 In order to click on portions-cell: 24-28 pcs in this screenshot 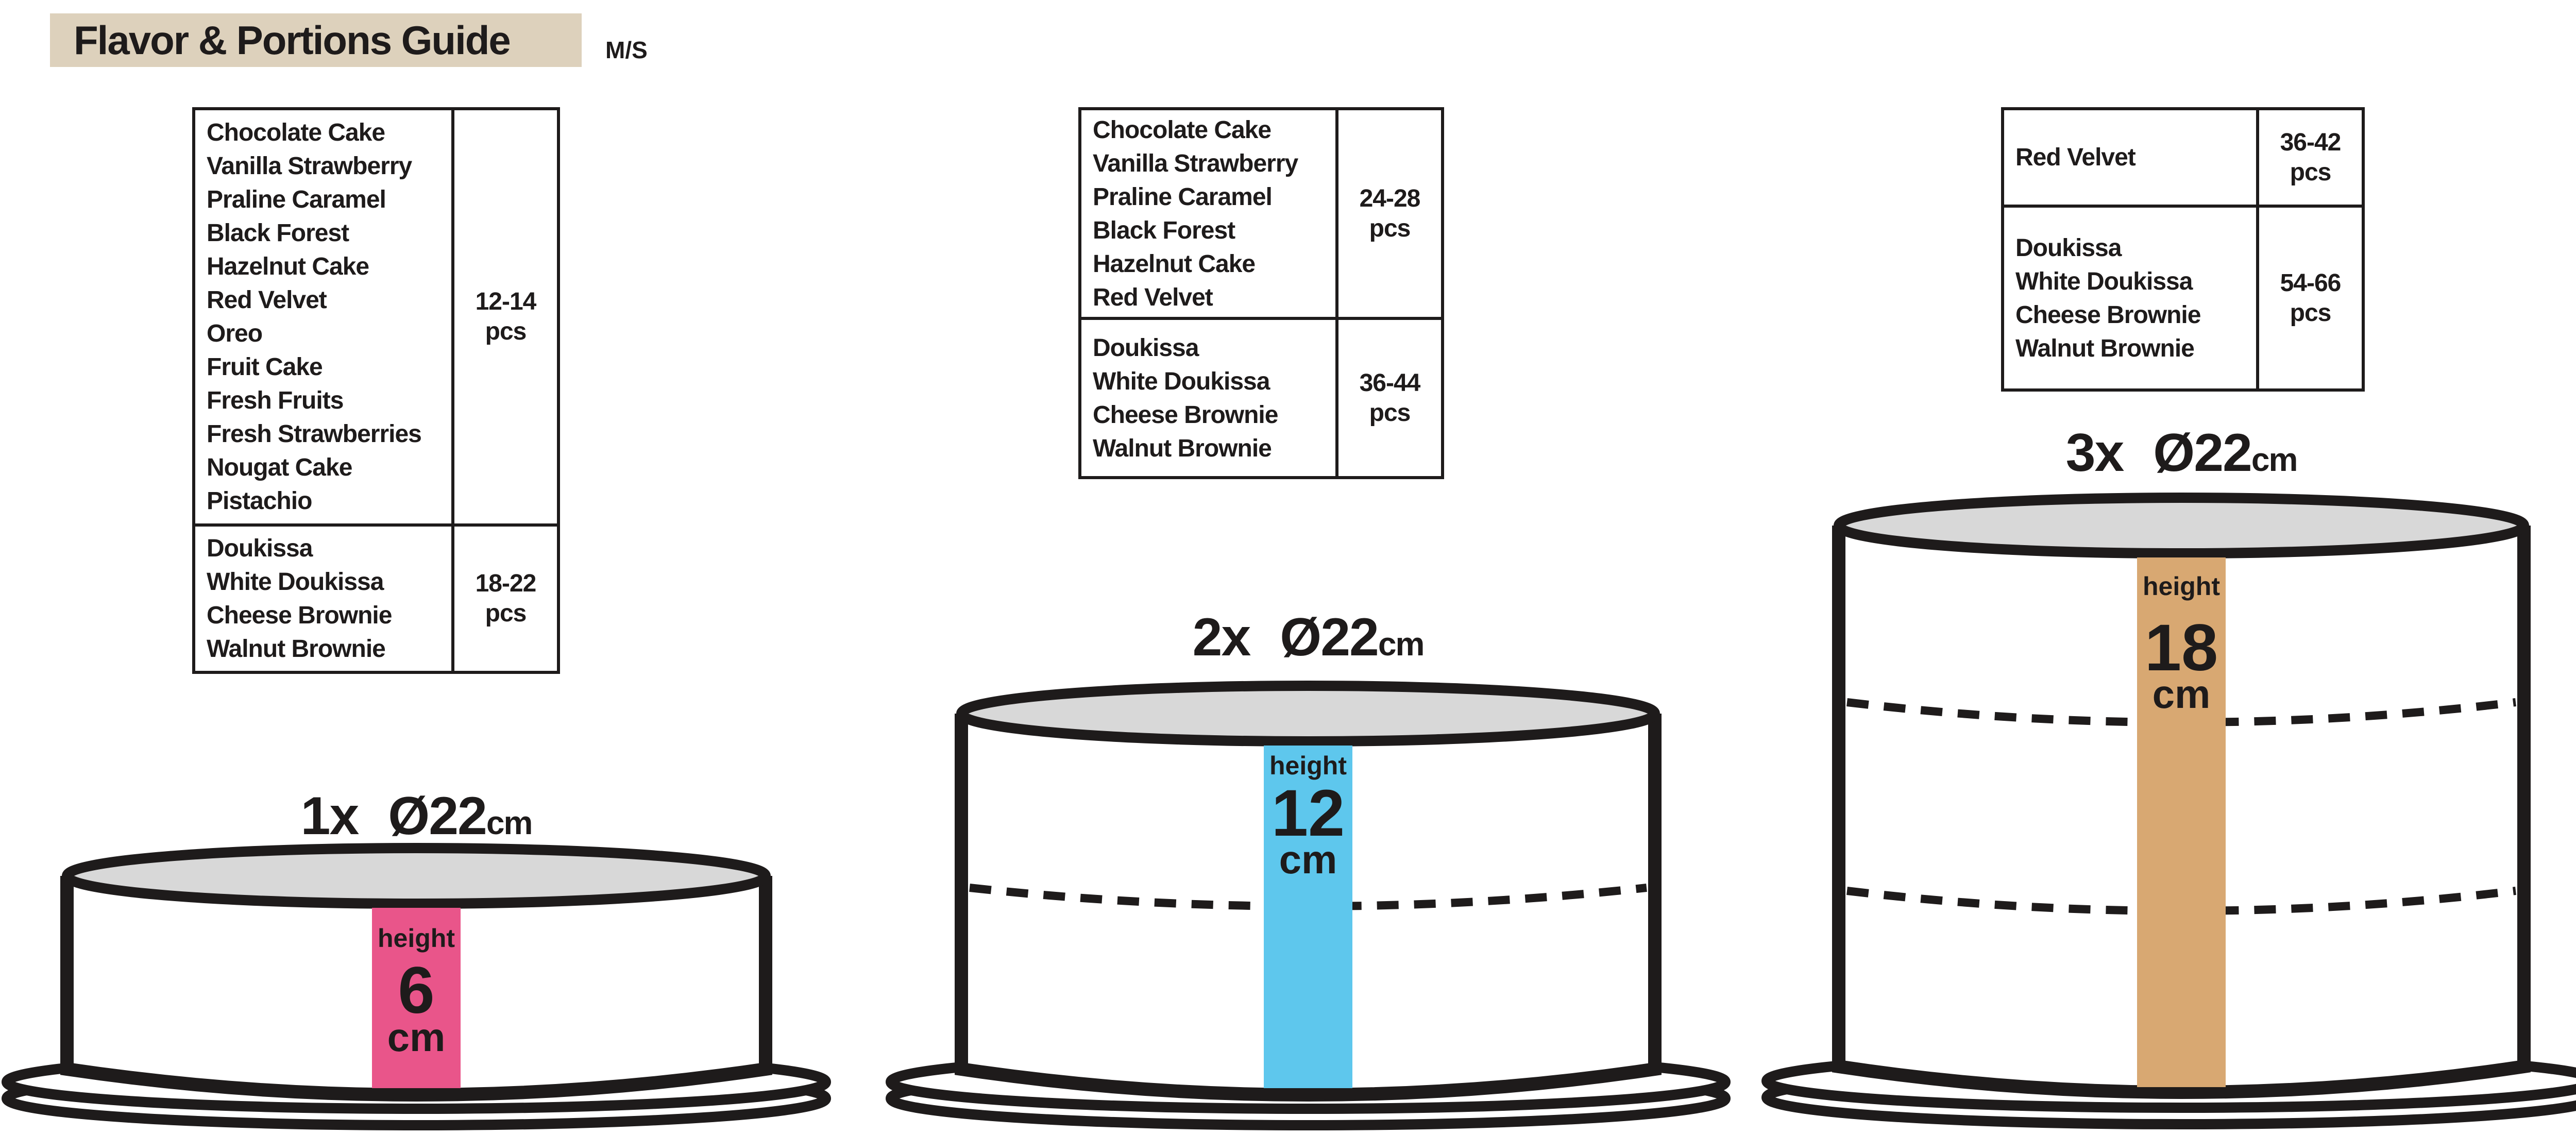, I will do `click(1389, 213)`.